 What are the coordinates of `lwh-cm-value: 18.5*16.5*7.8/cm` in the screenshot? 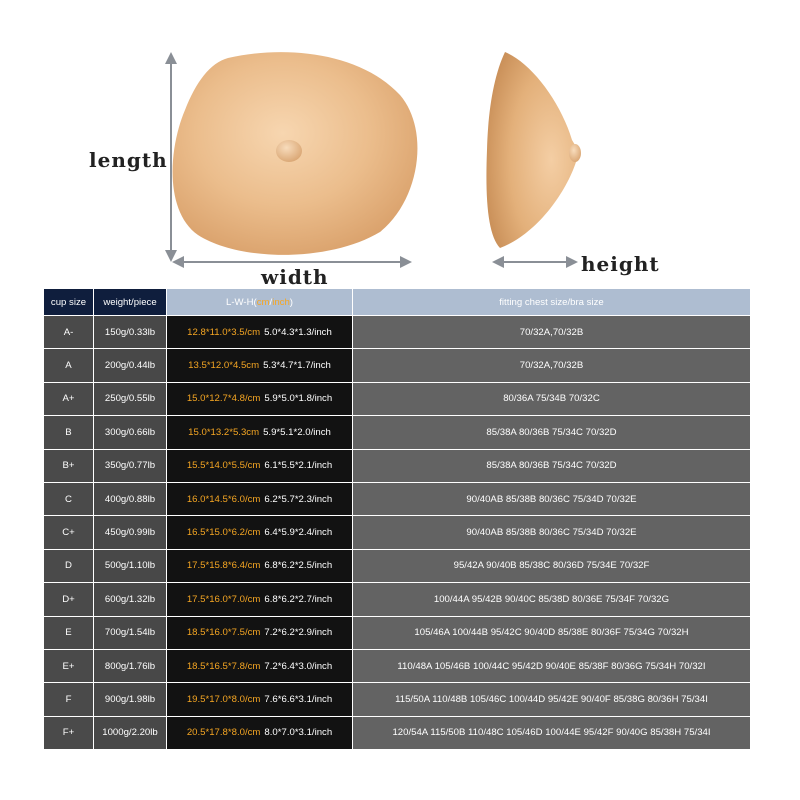 It's located at (223, 666).